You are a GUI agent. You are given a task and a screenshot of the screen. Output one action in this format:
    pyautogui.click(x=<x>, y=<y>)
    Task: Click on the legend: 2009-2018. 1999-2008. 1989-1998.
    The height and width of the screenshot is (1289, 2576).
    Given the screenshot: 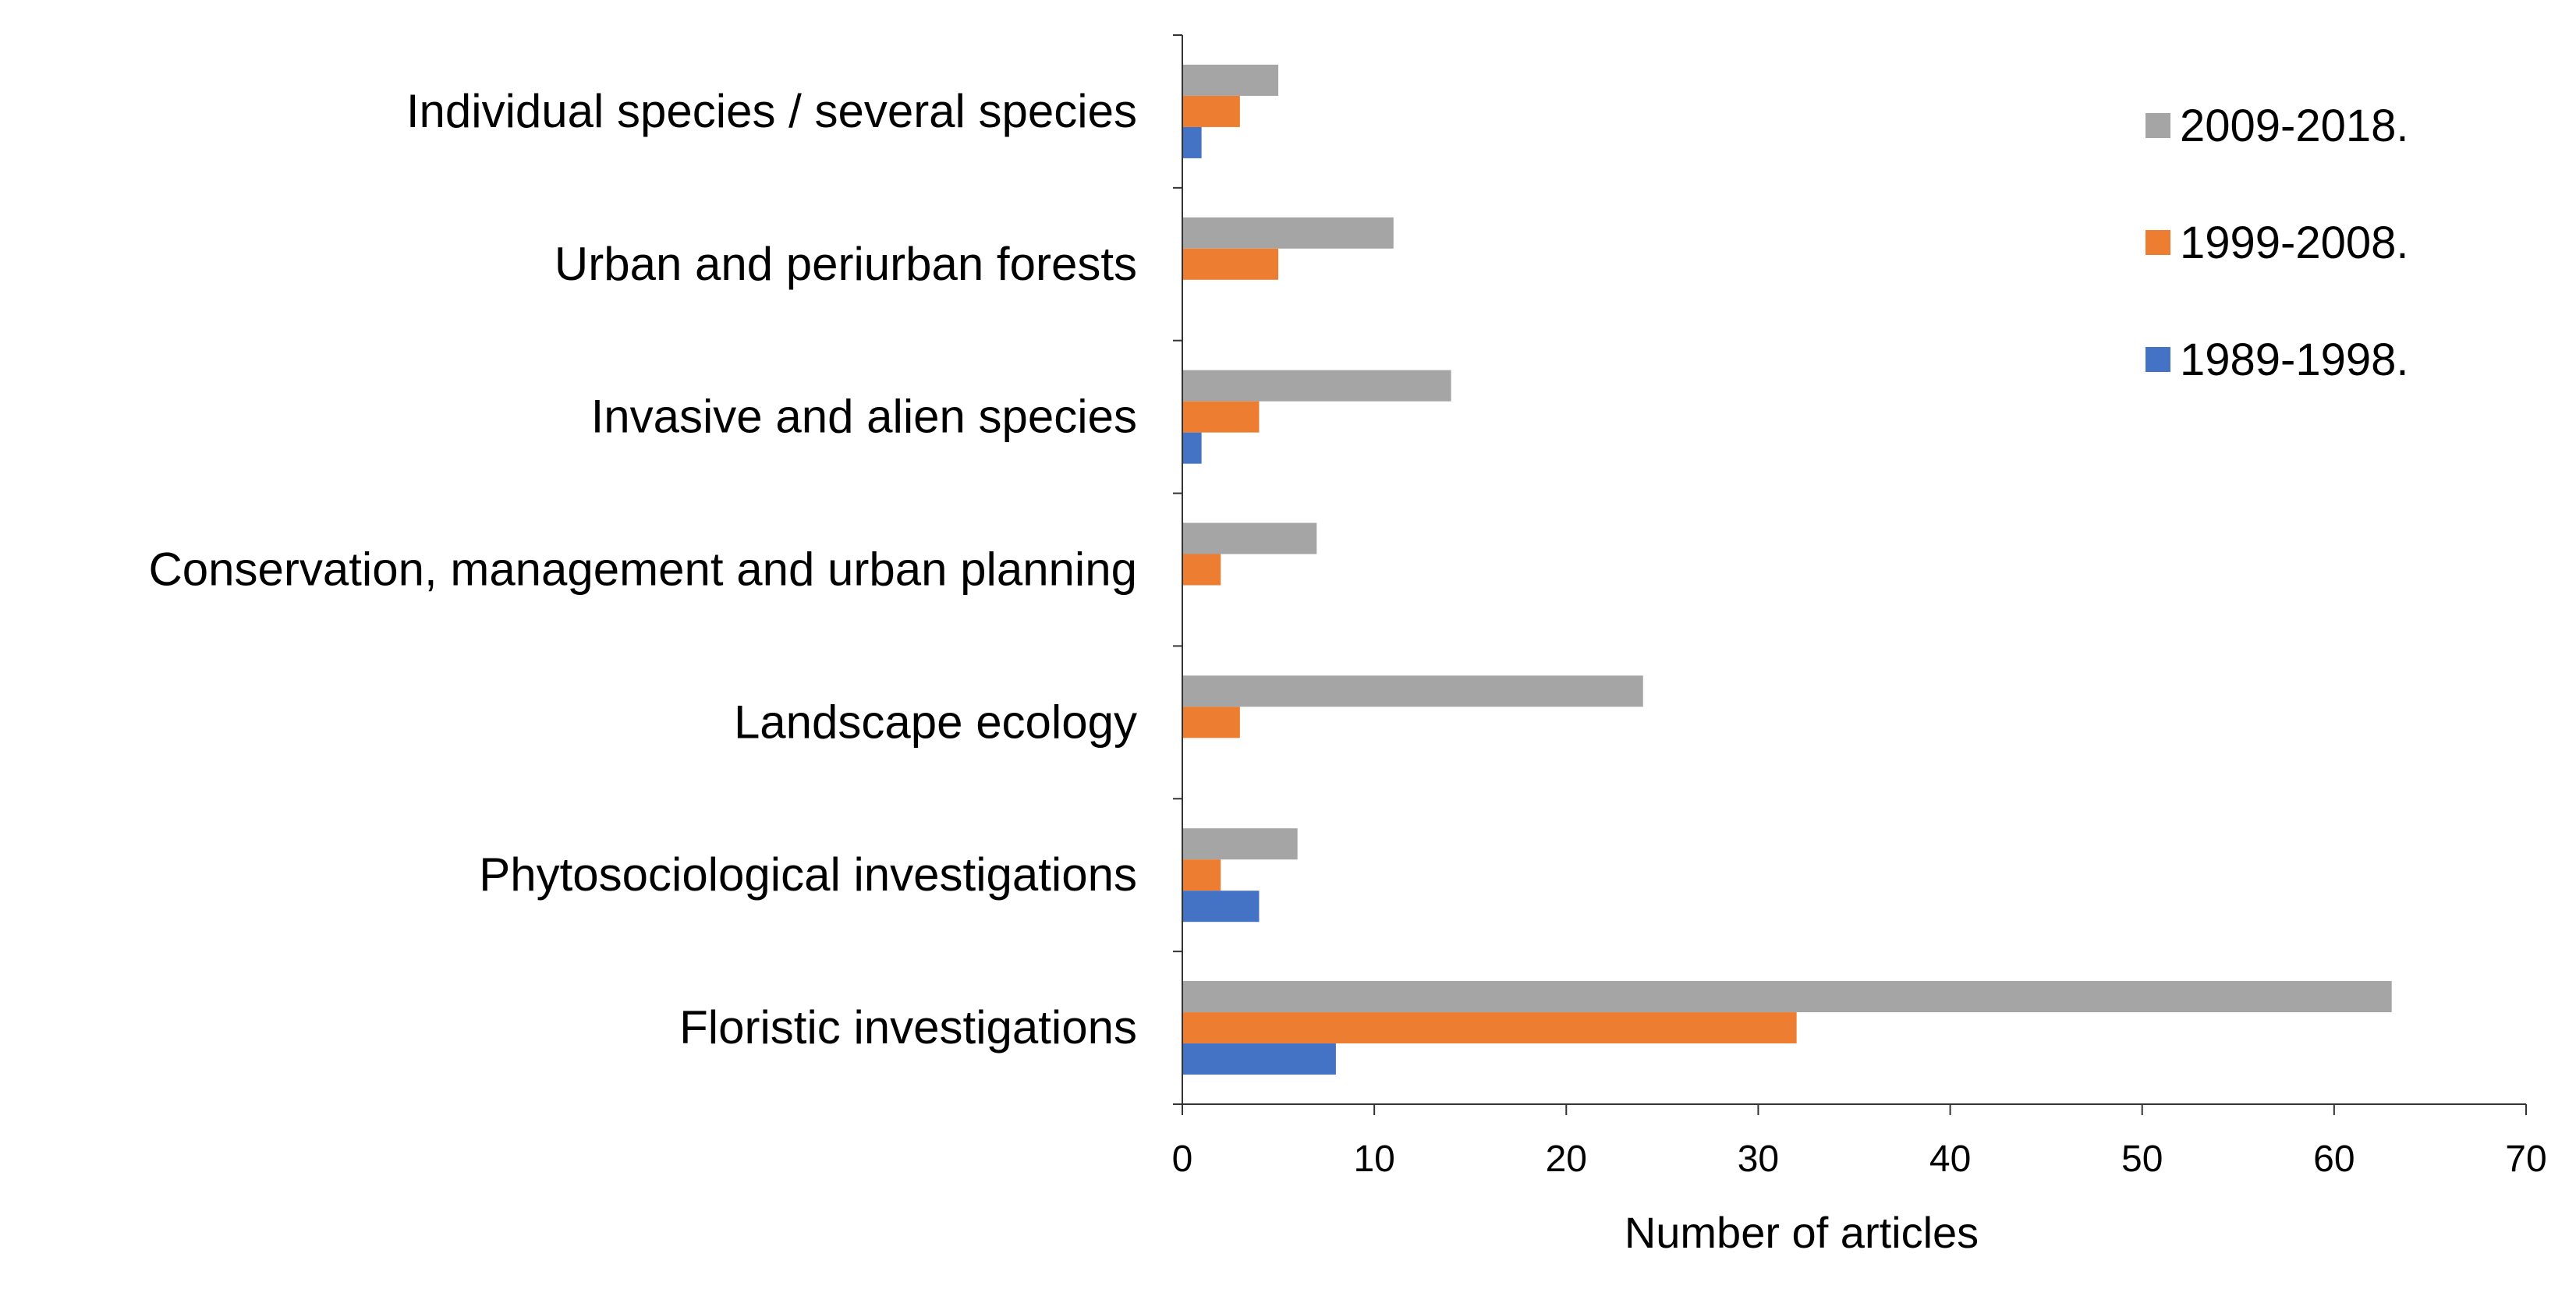 What is the action you would take?
    pyautogui.click(x=2276, y=243)
    